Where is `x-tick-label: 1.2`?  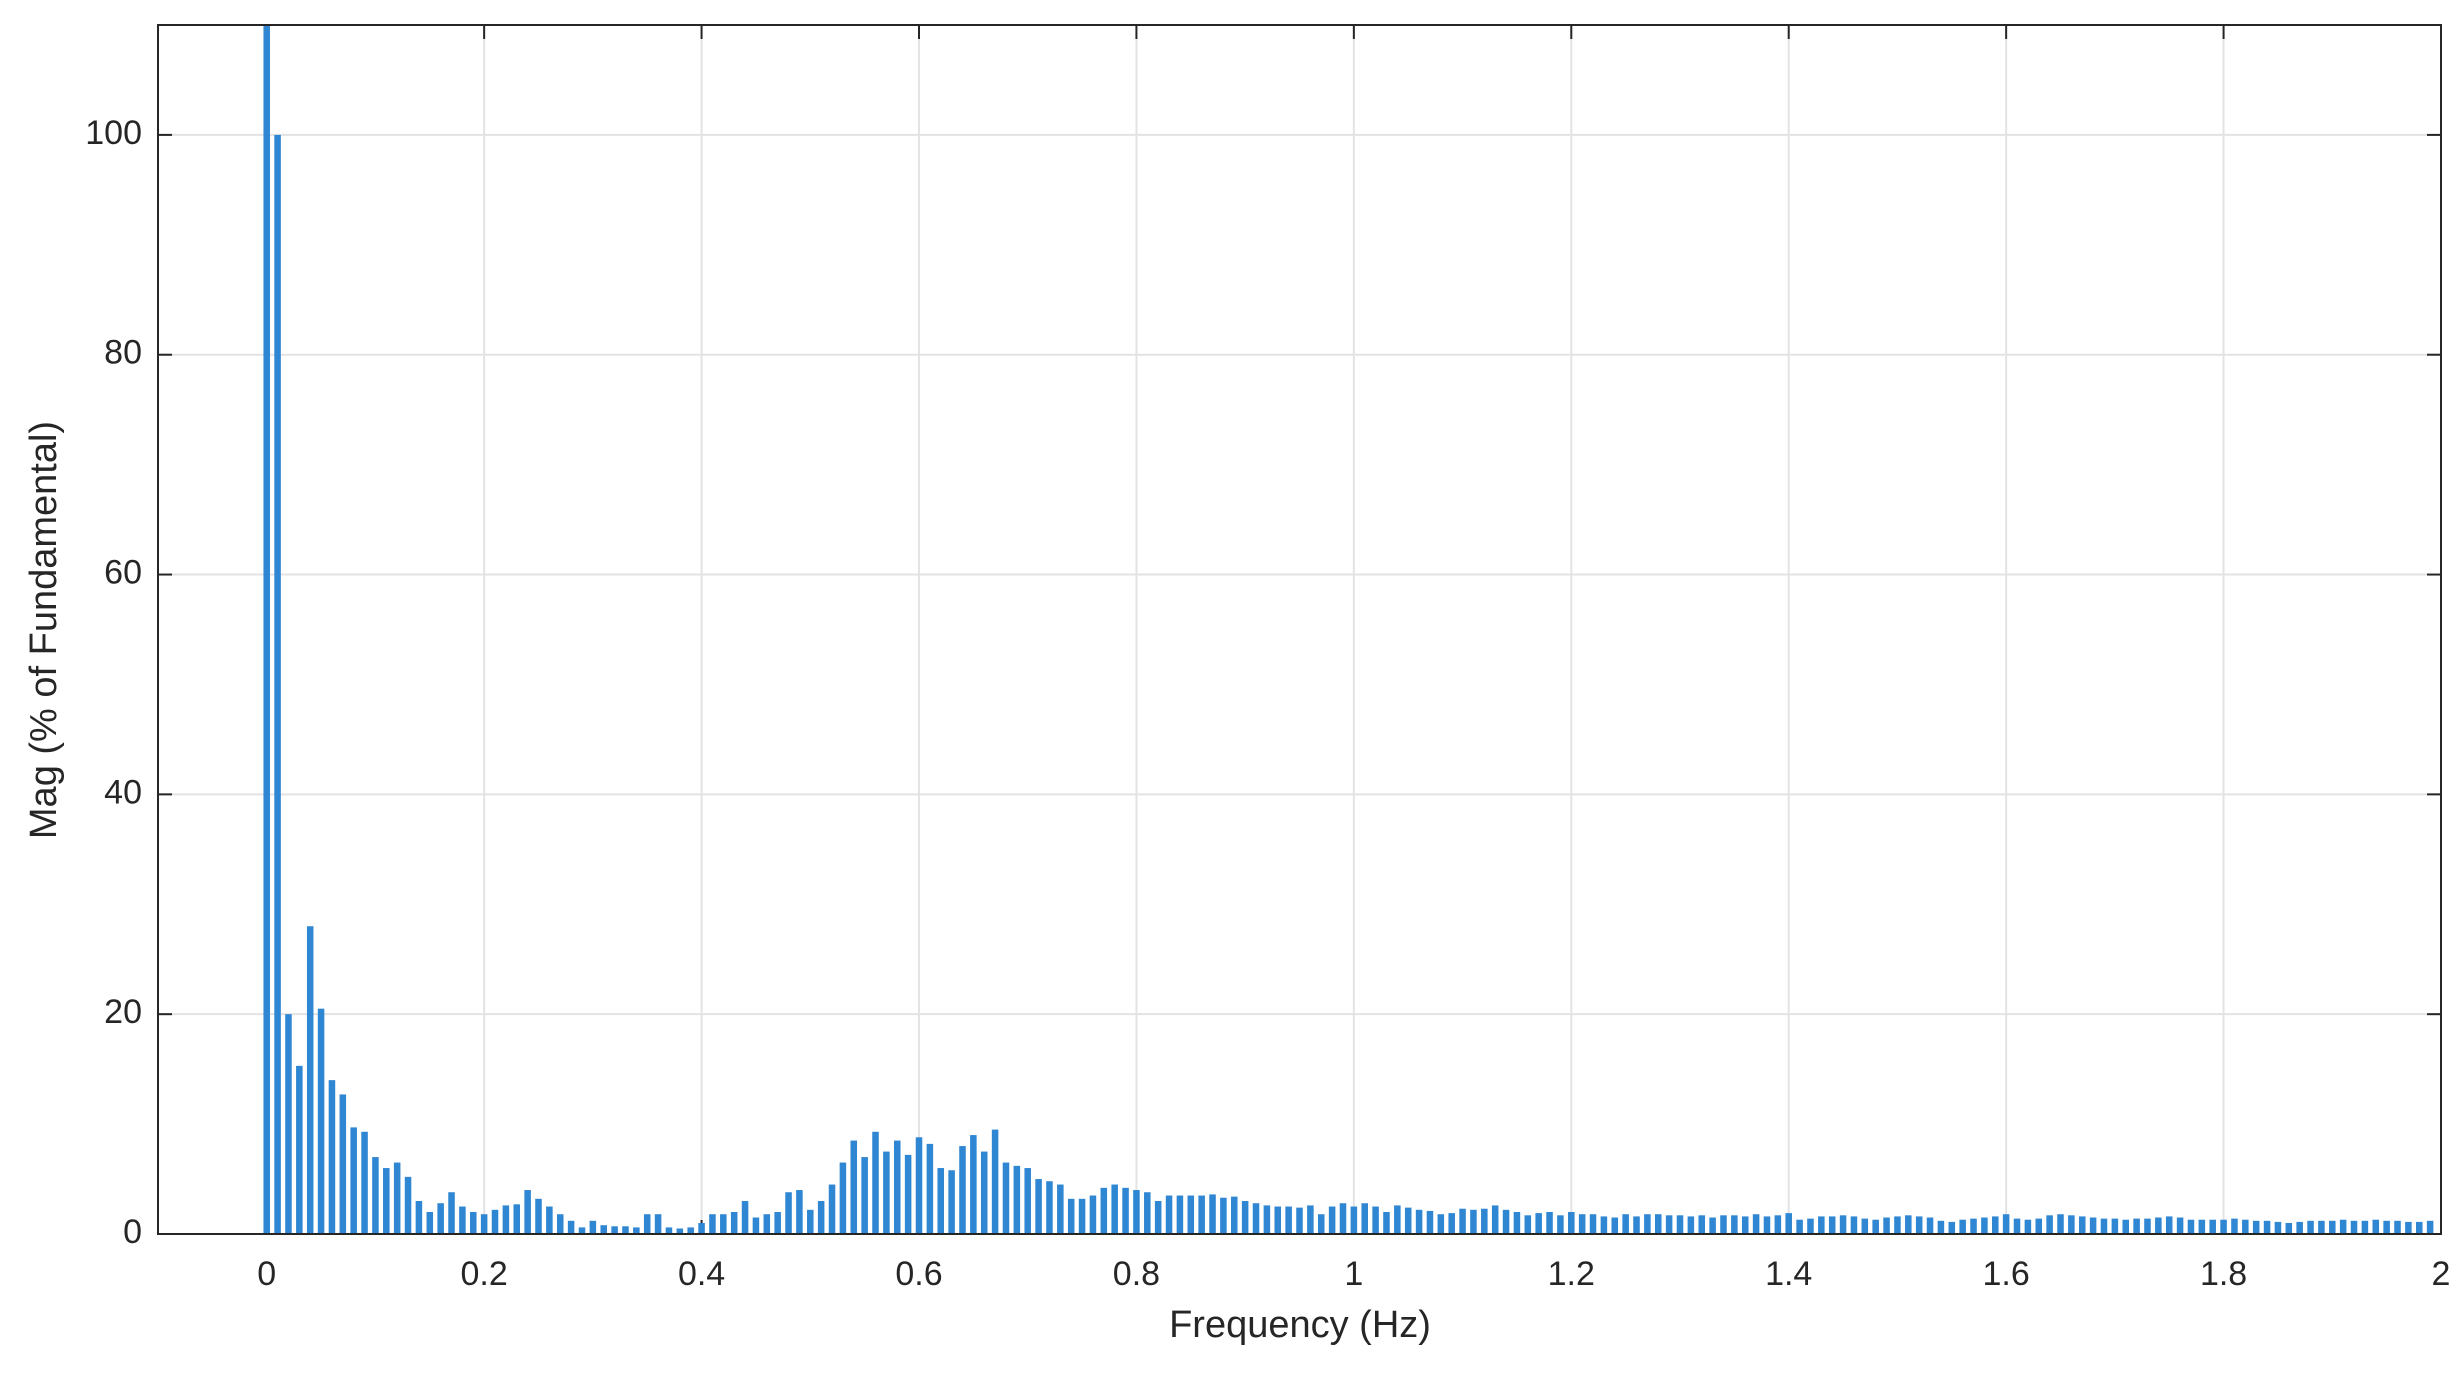
x-tick-label: 1.2 is located at coordinates (1571, 1274).